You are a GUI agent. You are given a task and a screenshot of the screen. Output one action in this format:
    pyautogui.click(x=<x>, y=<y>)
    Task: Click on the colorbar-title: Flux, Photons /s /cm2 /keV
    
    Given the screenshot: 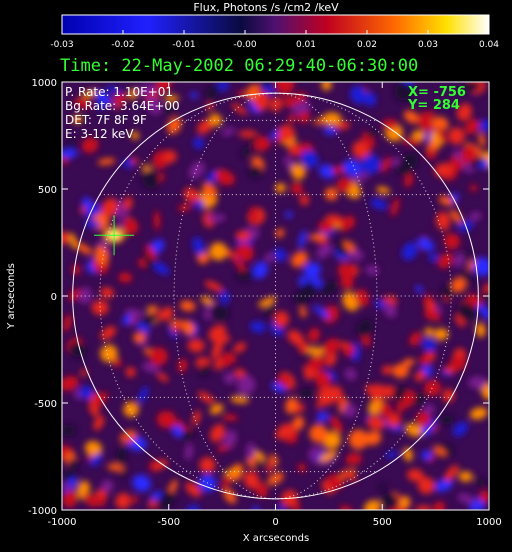 What is the action you would take?
    pyautogui.click(x=266, y=7)
    